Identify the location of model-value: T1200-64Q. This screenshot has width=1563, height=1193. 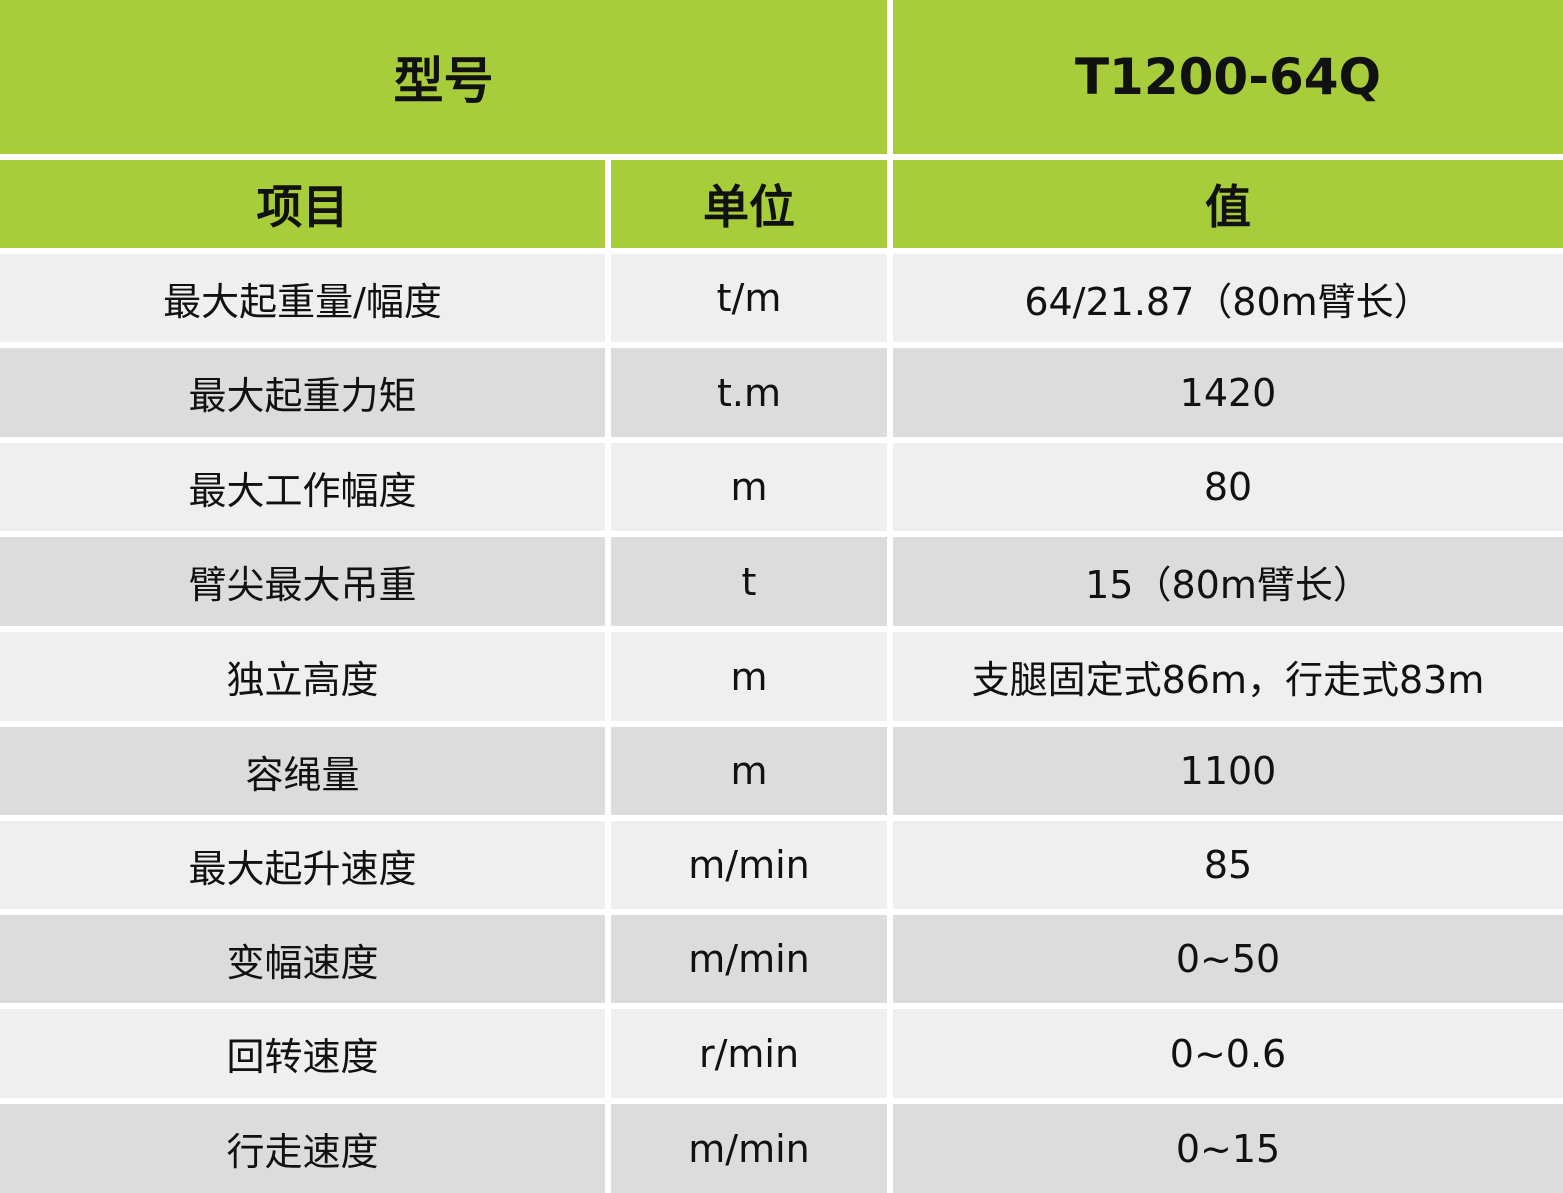
(1228, 77).